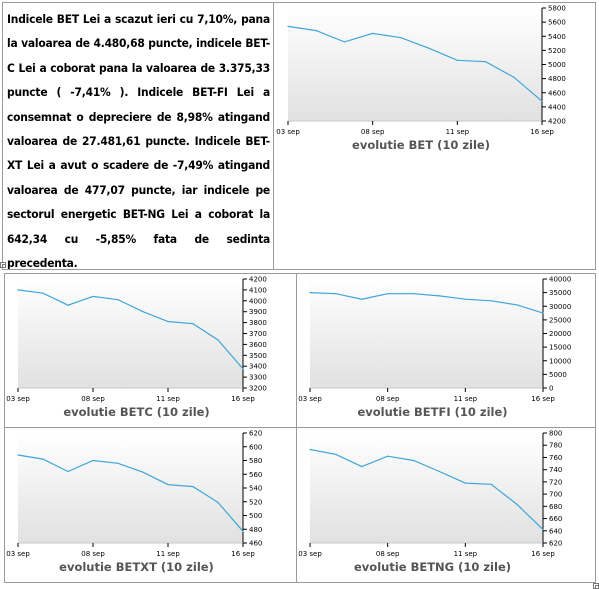  I want to click on y-tick-label: 3700, so click(258, 334).